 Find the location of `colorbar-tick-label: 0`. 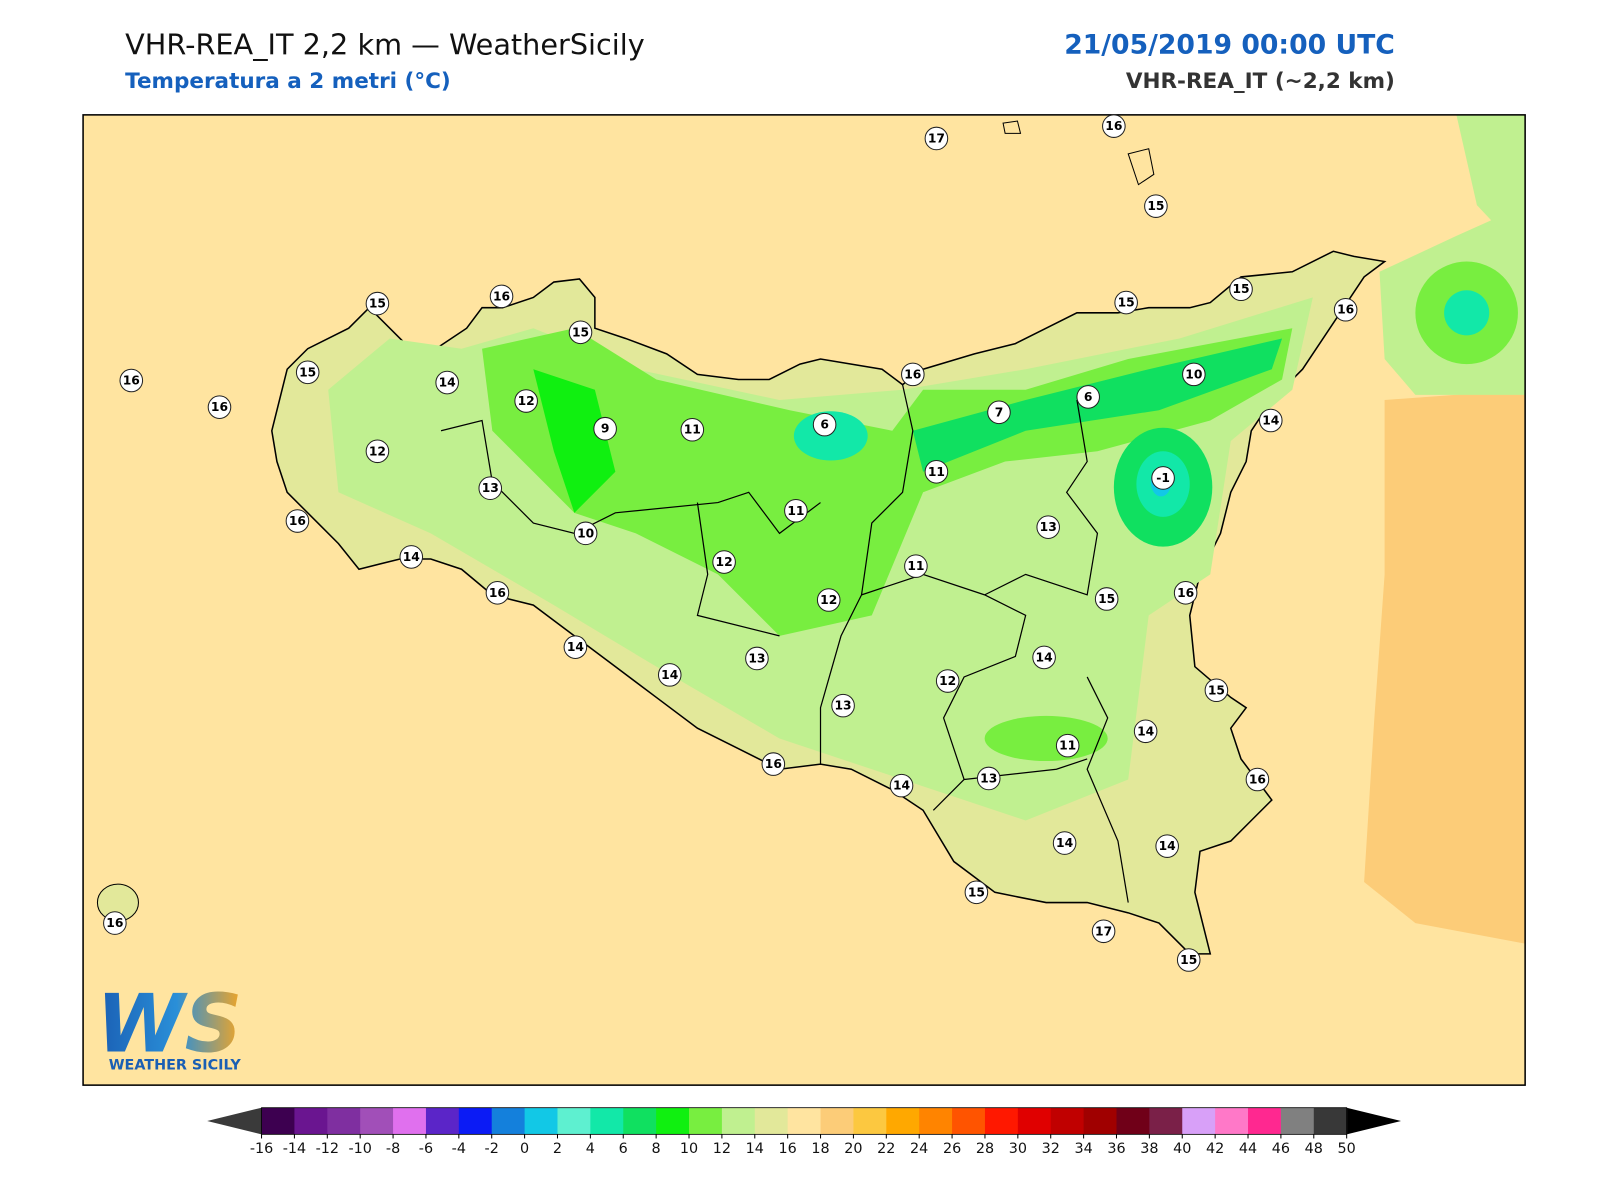

colorbar-tick-label: 0 is located at coordinates (524, 1149).